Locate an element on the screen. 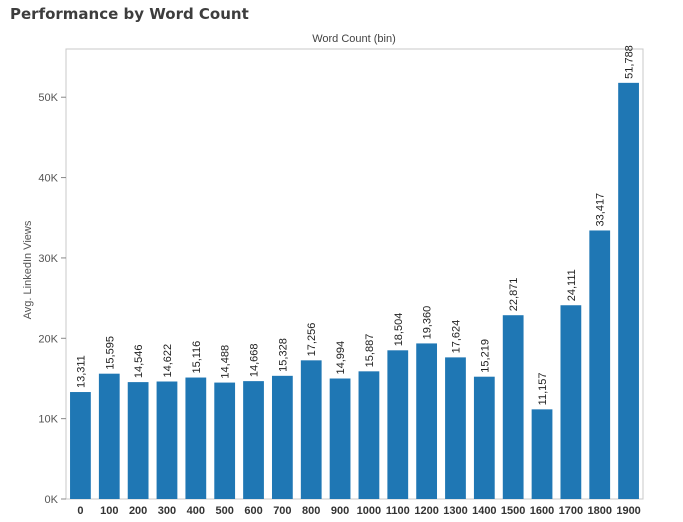 This screenshot has height=522, width=683. chart-title: Performance by Word Count is located at coordinates (129, 14).